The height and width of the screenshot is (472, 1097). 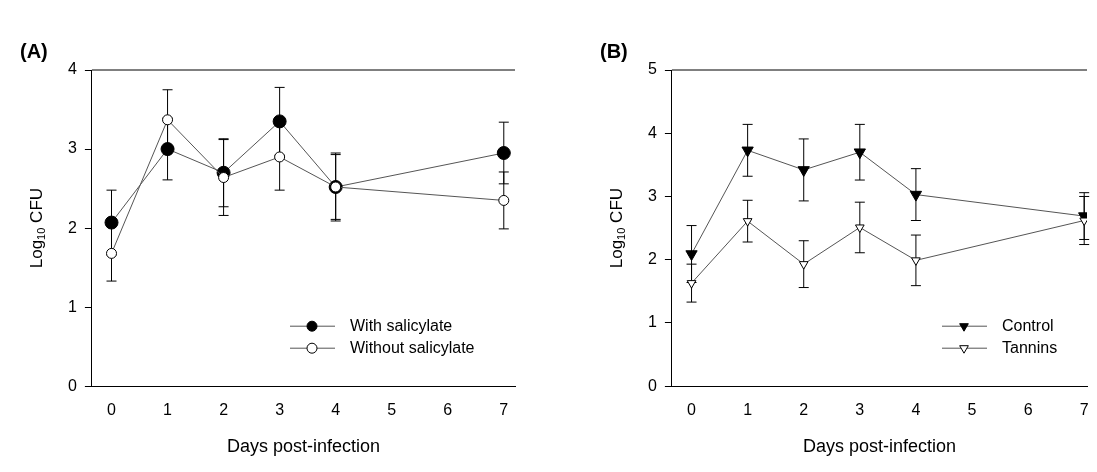 What do you see at coordinates (652, 69) in the screenshot?
I see `y-tick-label: 5` at bounding box center [652, 69].